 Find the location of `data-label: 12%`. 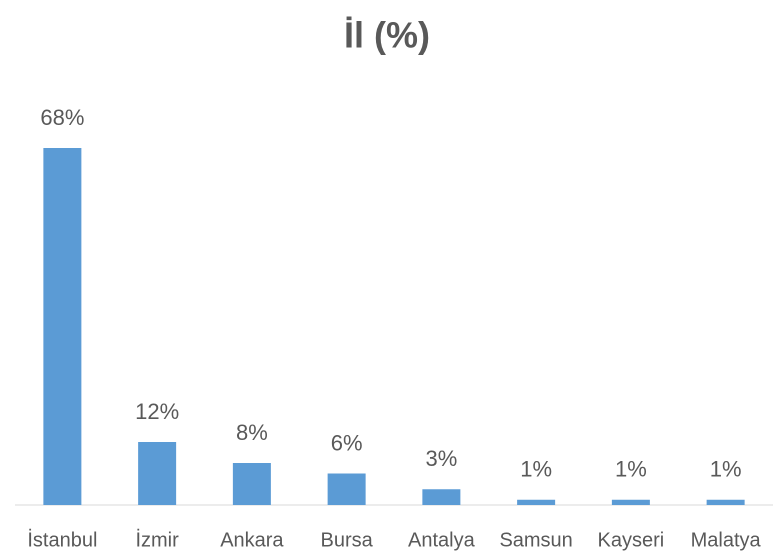

data-label: 12% is located at coordinates (157, 411).